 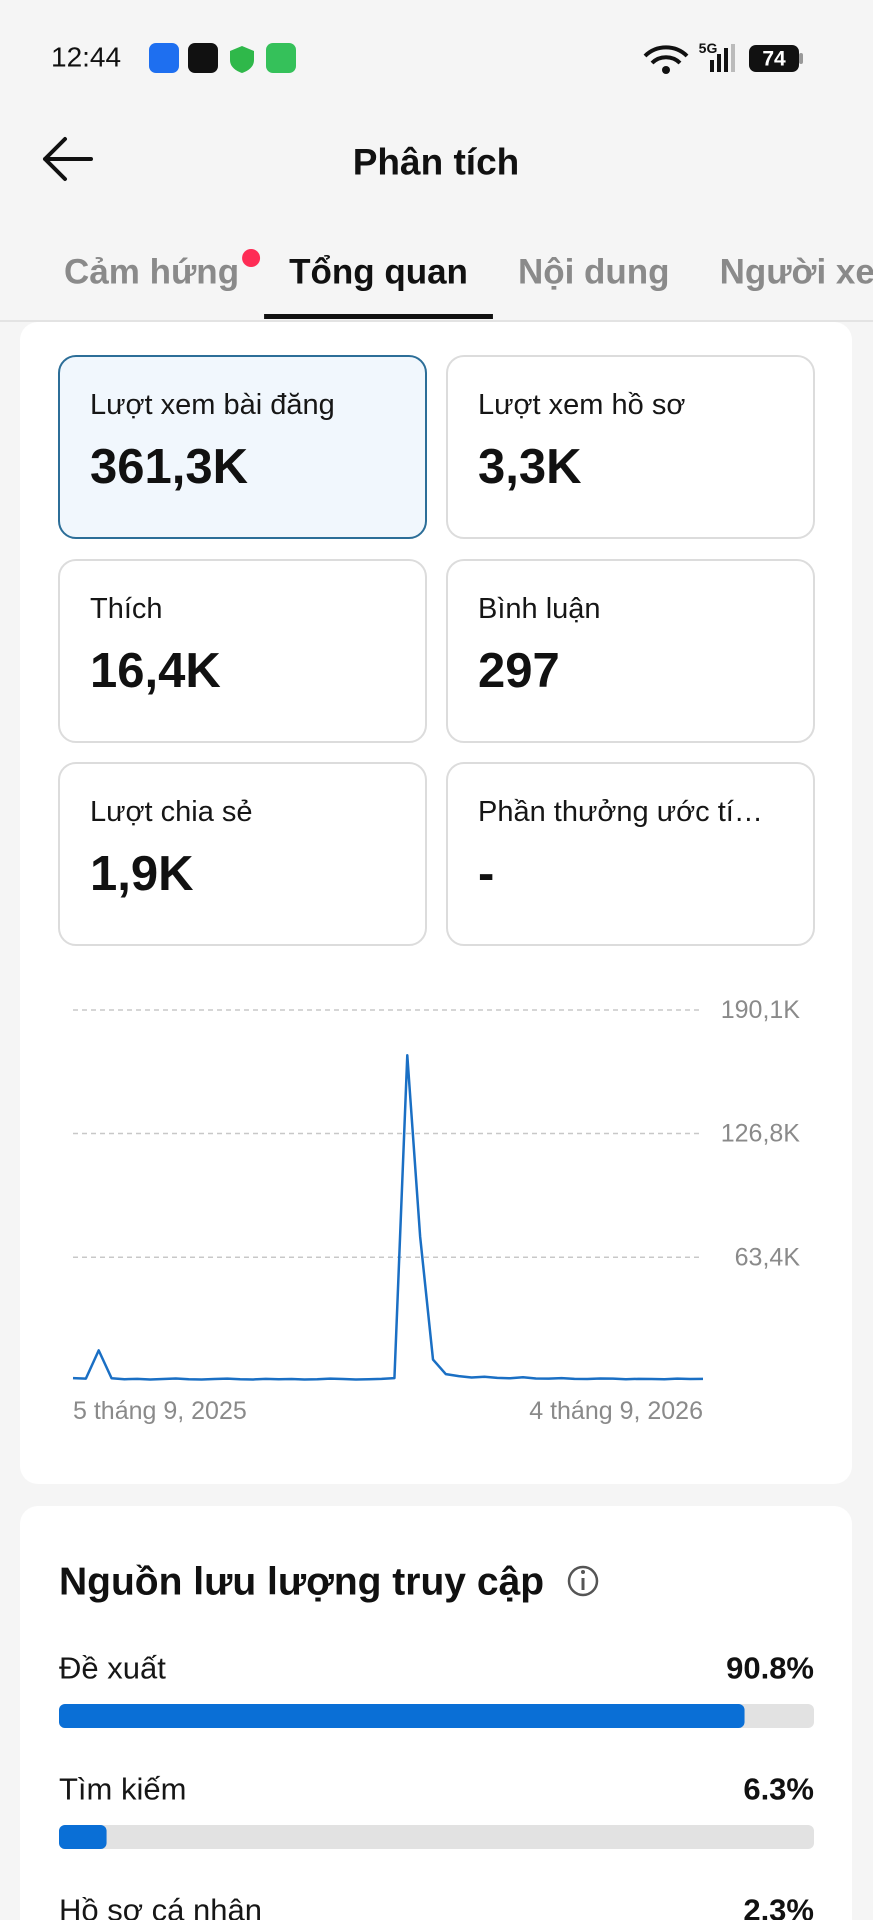 What do you see at coordinates (770, 1668) in the screenshot?
I see `source-value: 90.8%` at bounding box center [770, 1668].